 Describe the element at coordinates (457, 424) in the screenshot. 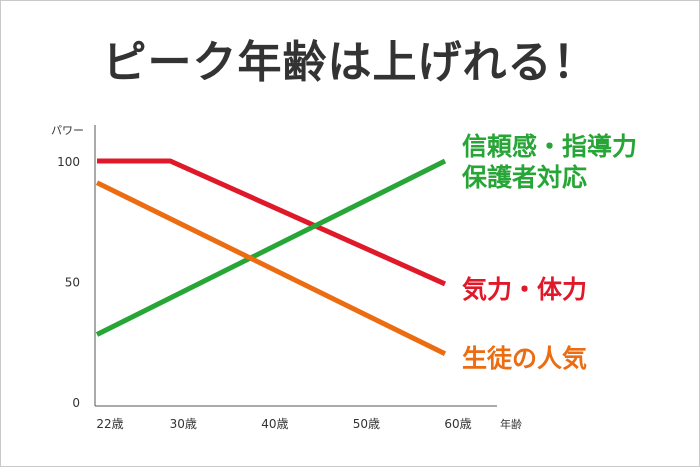

I see `x-tick-label: 60歳` at that location.